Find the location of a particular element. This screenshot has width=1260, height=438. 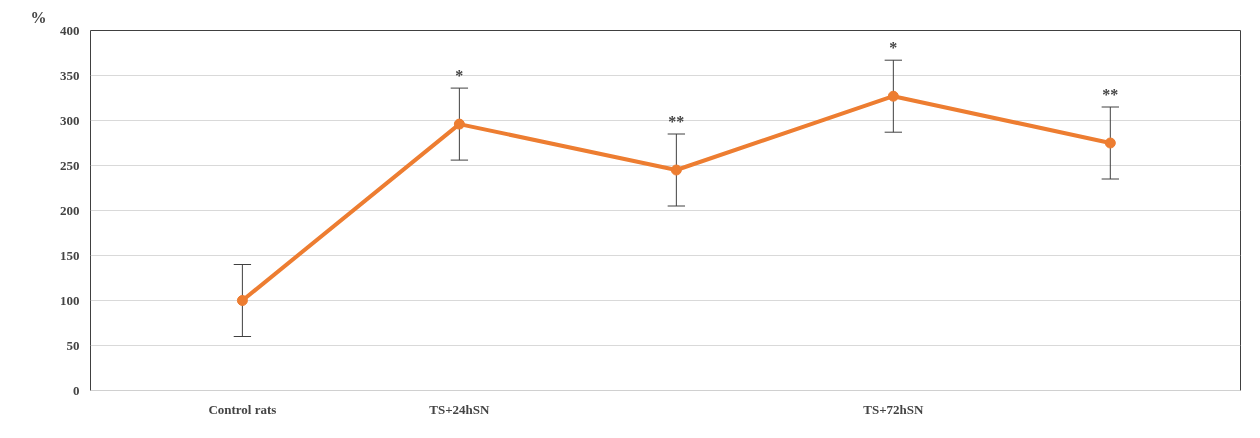

y-tick-label: 350 is located at coordinates (70, 75).